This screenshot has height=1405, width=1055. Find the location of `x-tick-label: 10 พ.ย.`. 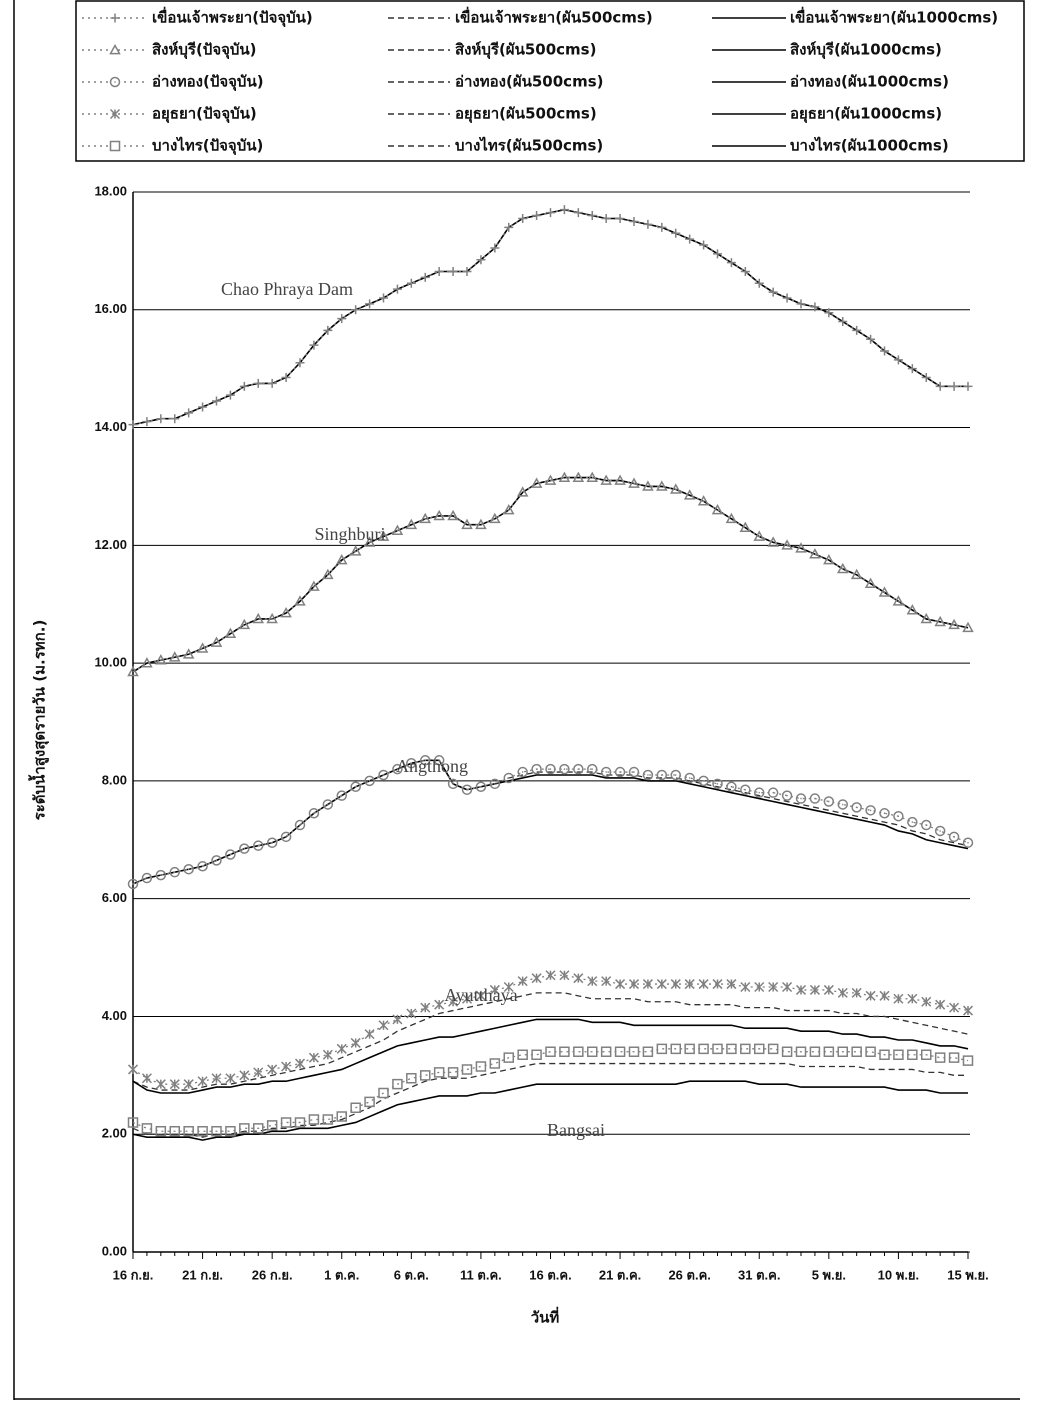

x-tick-label: 10 พ.ย. is located at coordinates (898, 1274).